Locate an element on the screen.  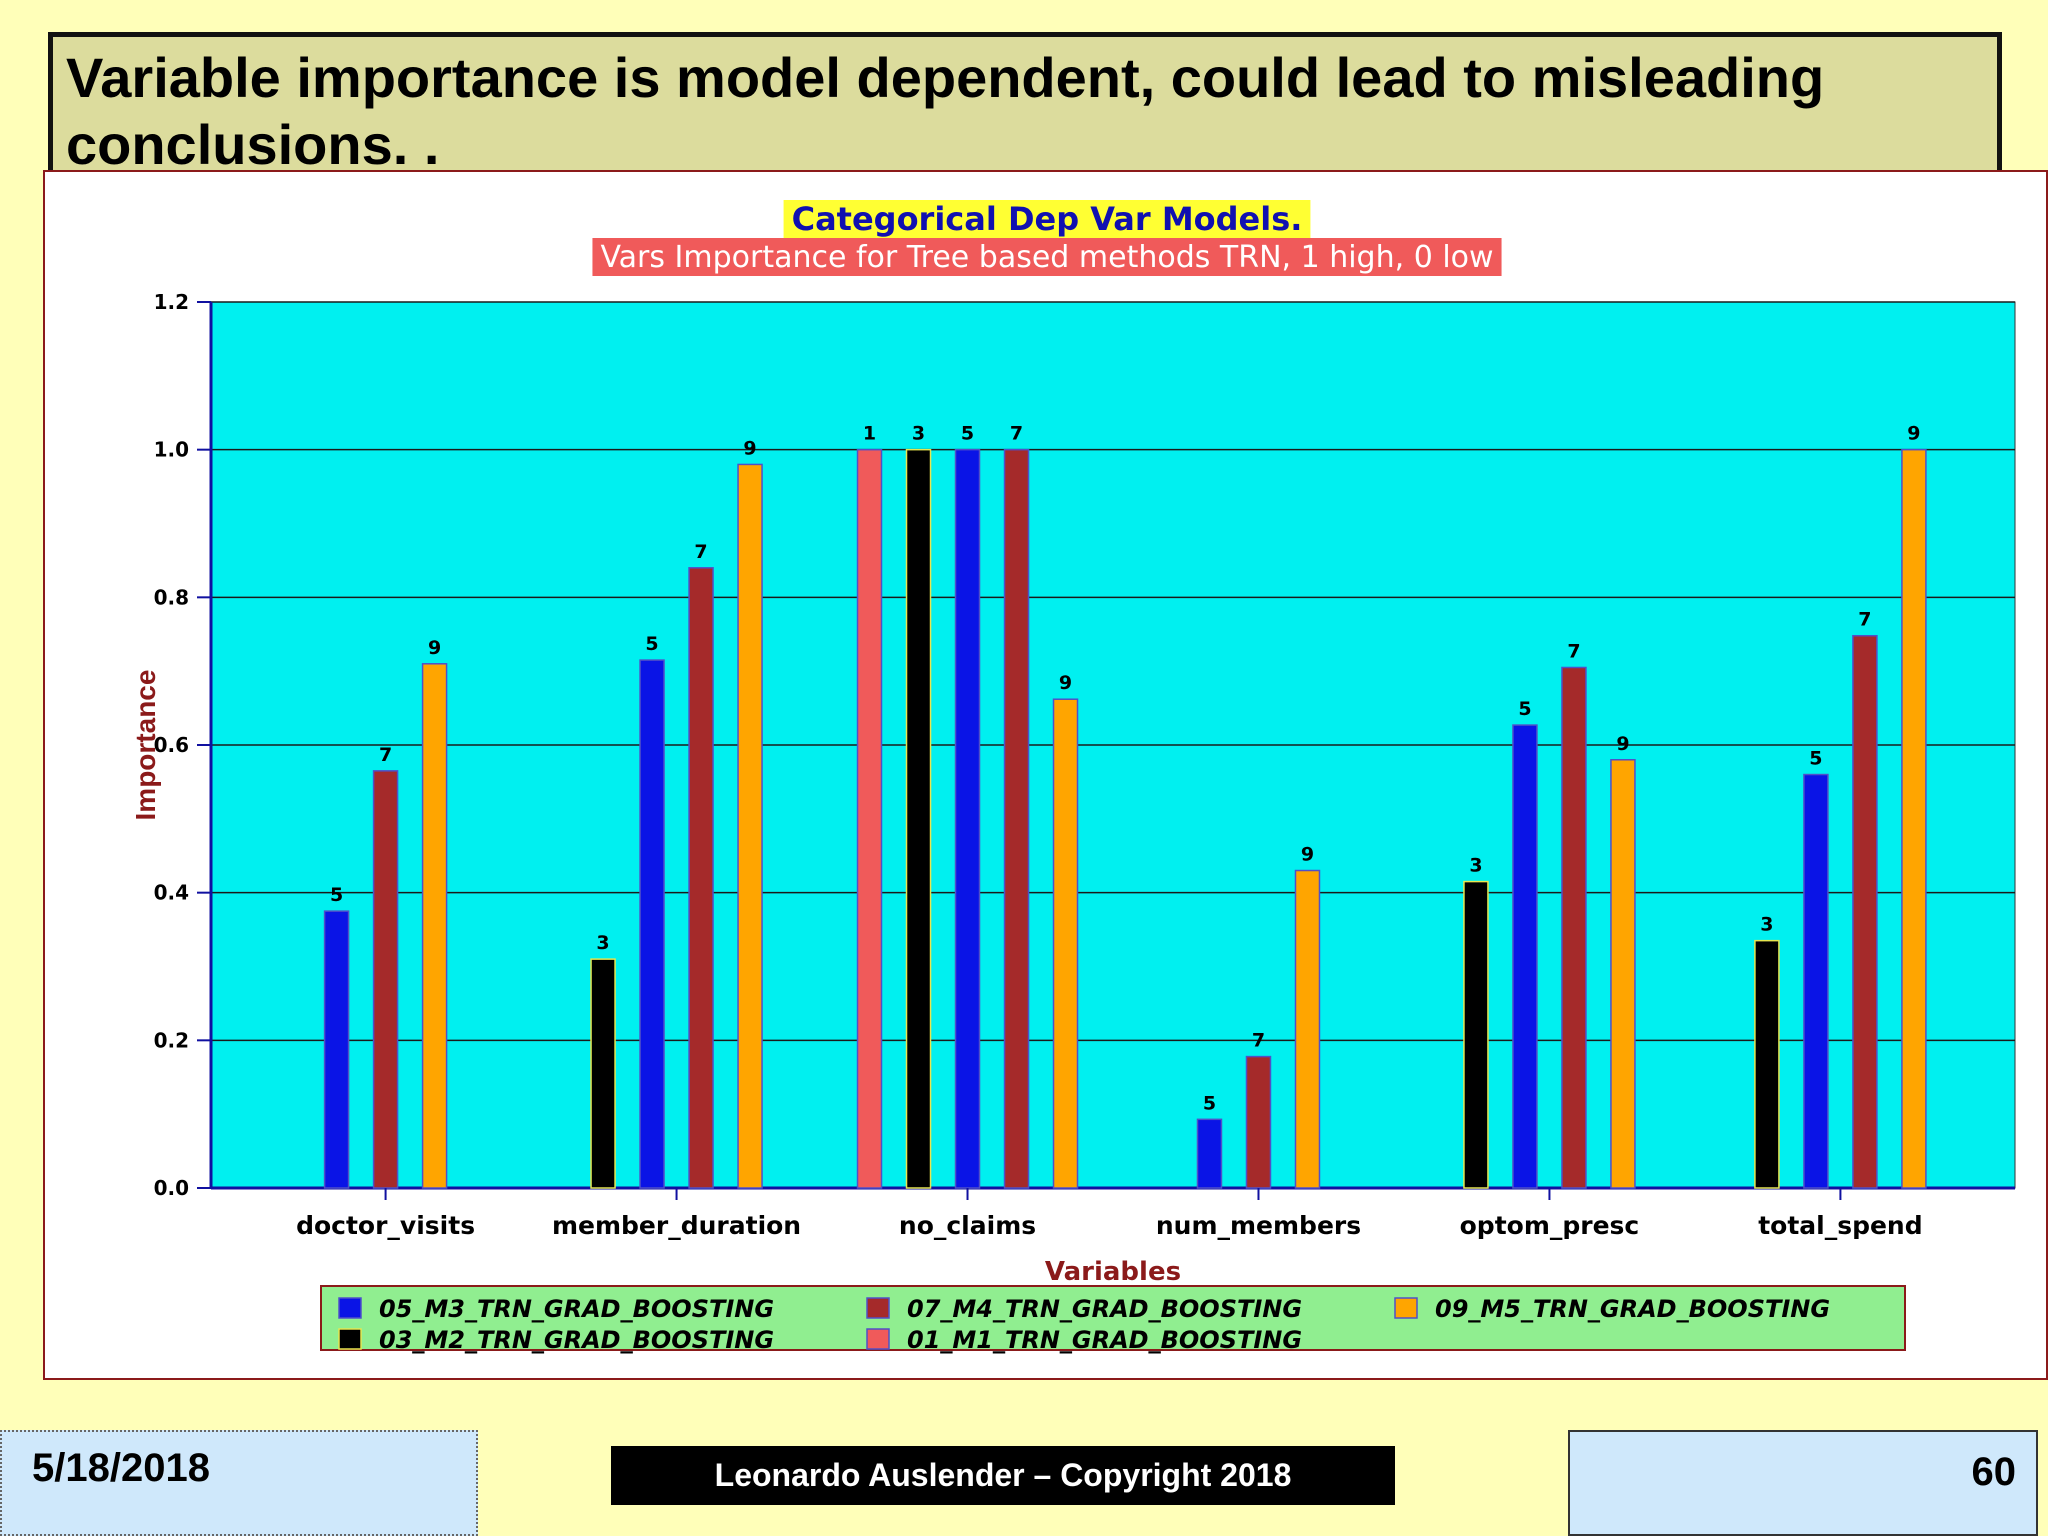
y-tick-label: 0.0 is located at coordinates (171, 1188).